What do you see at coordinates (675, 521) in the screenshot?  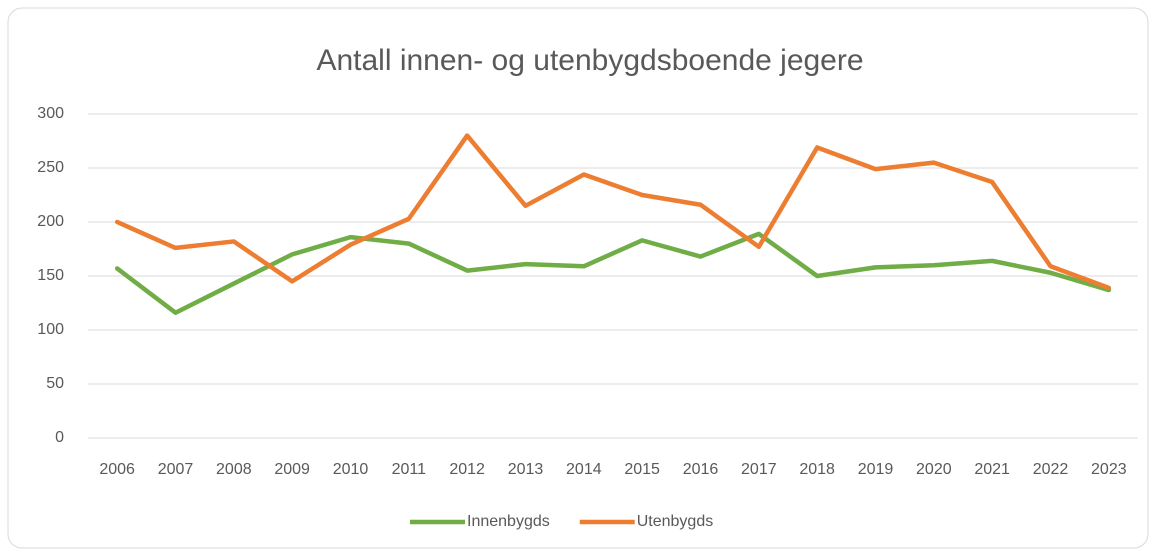 I see `legend-label: Utenbygds` at bounding box center [675, 521].